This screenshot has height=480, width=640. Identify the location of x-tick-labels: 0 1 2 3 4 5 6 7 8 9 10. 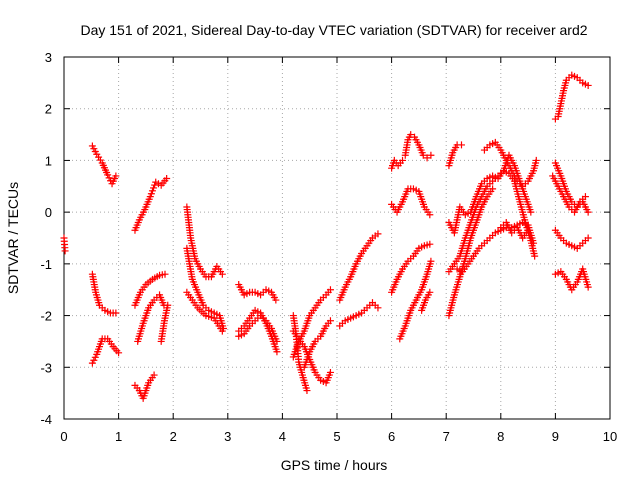
(338, 436).